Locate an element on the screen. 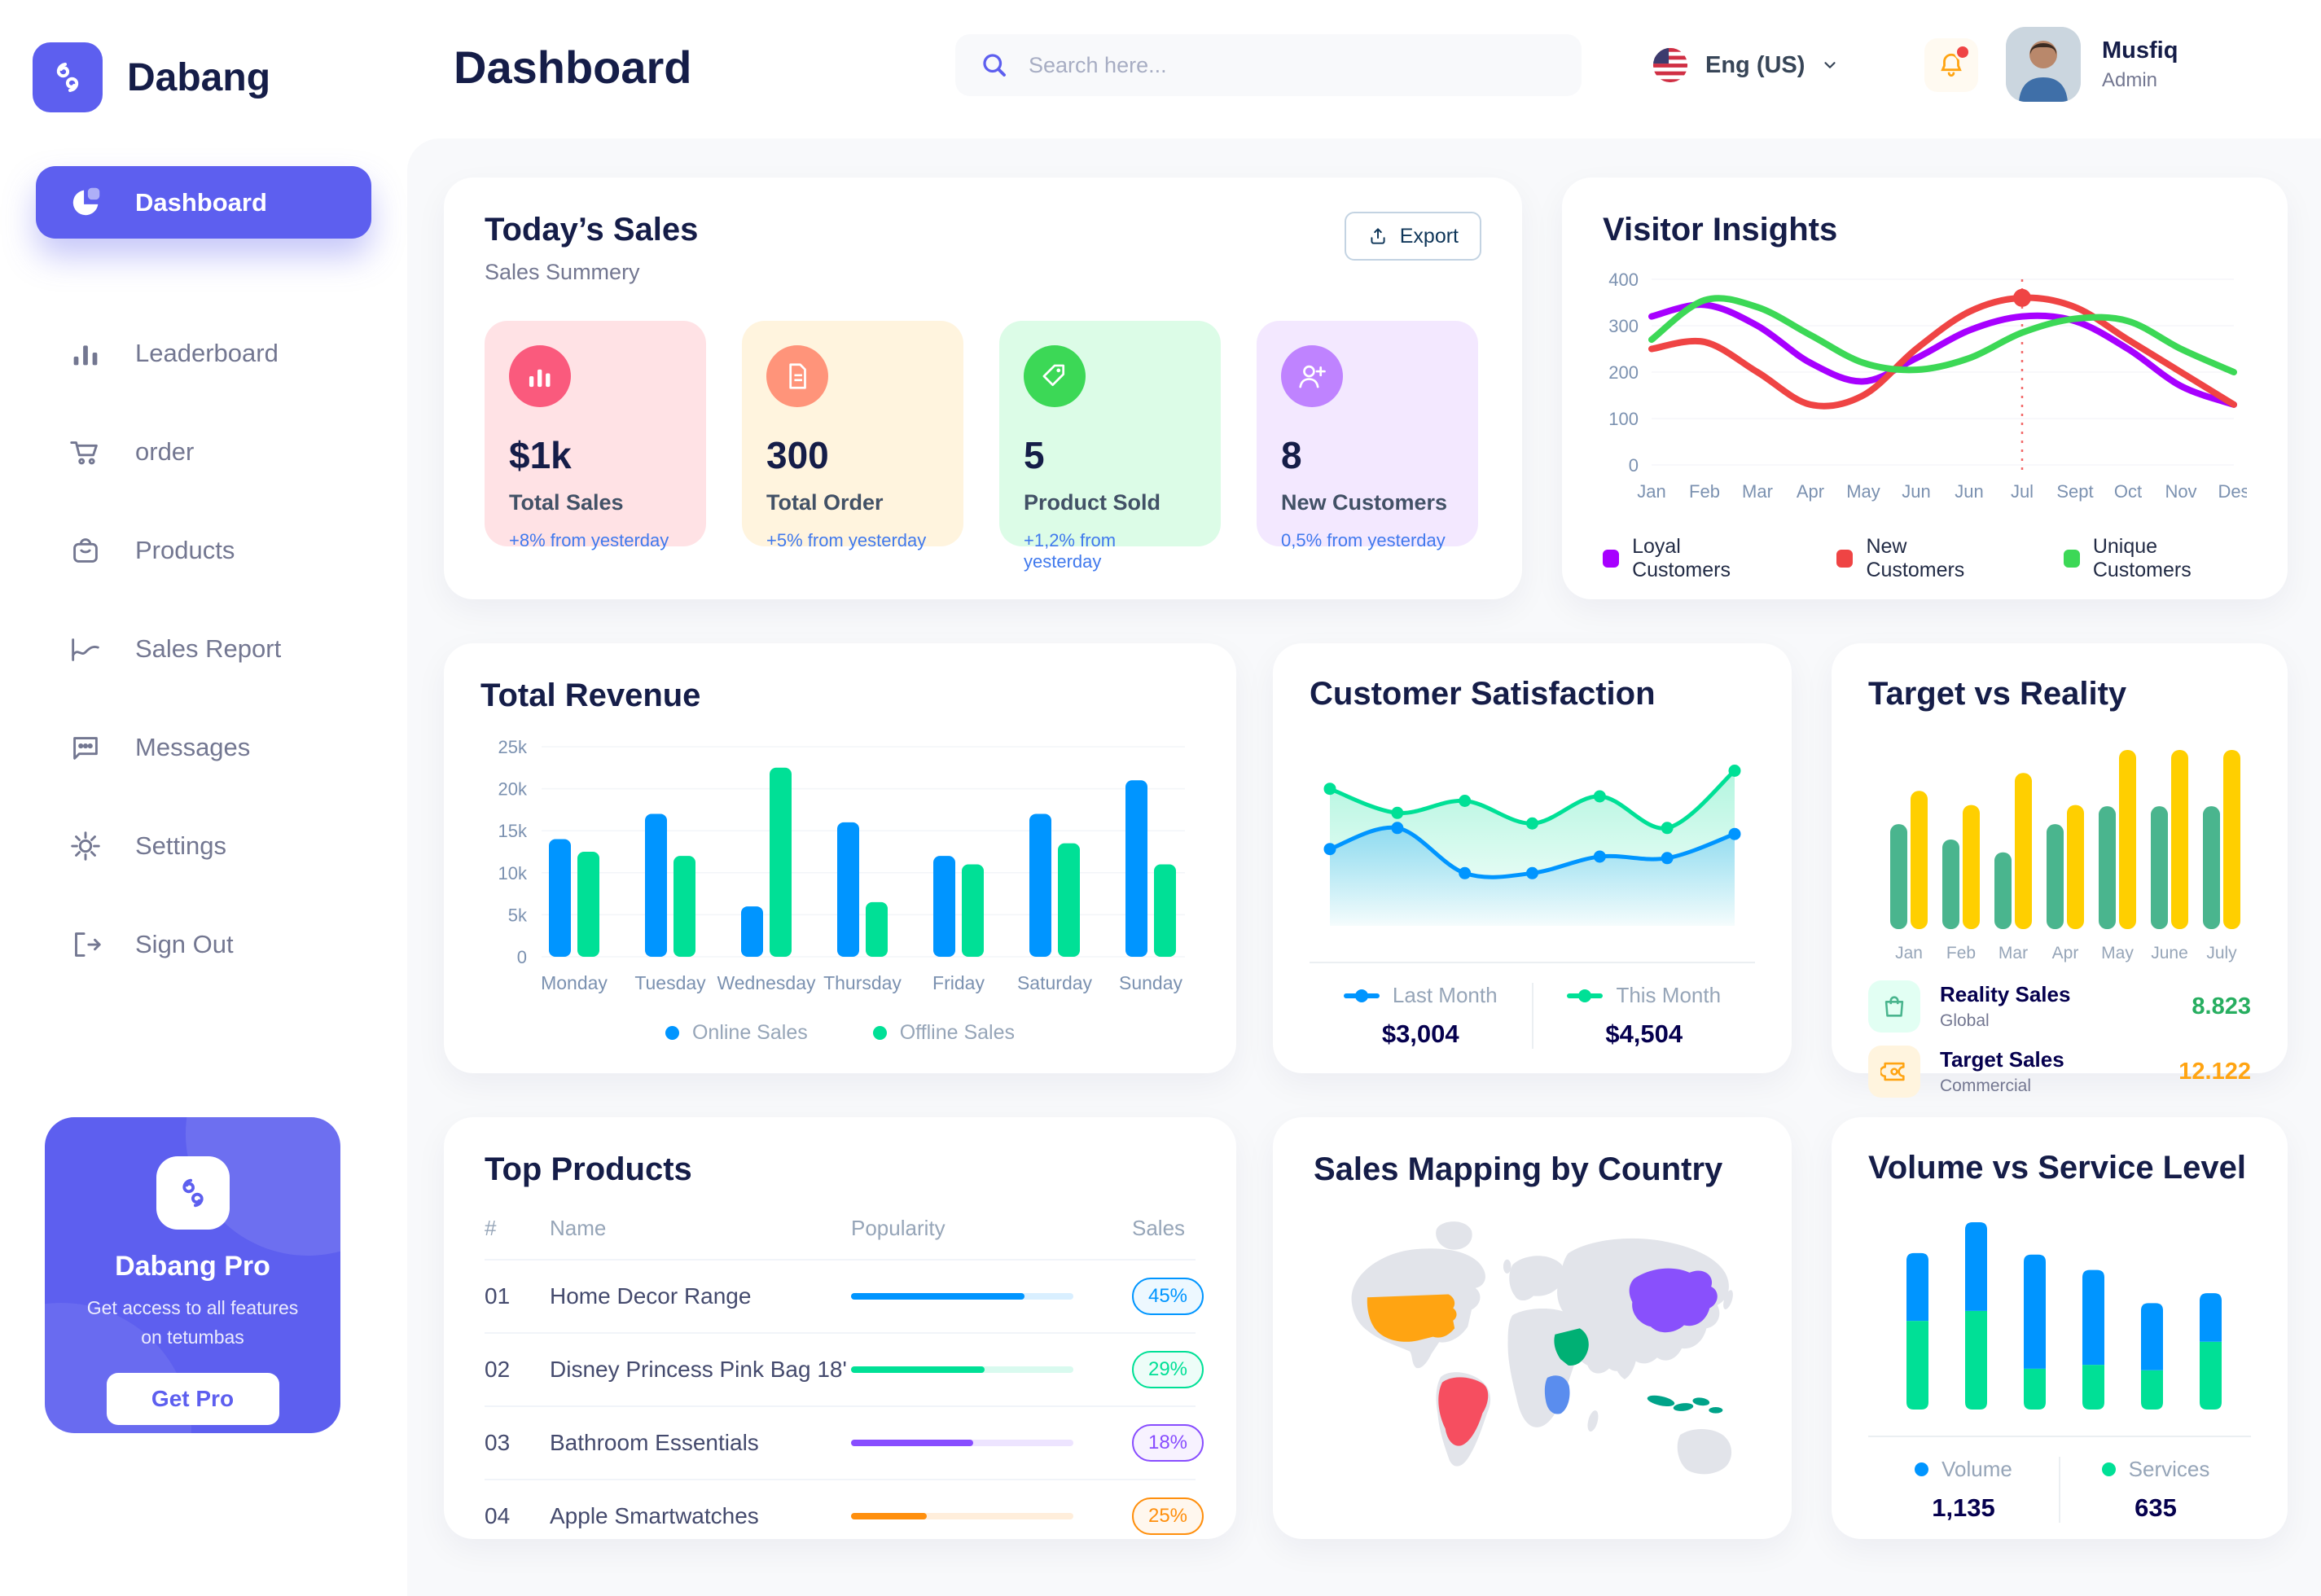  get-pro-button: Get Pro is located at coordinates (192, 1399).